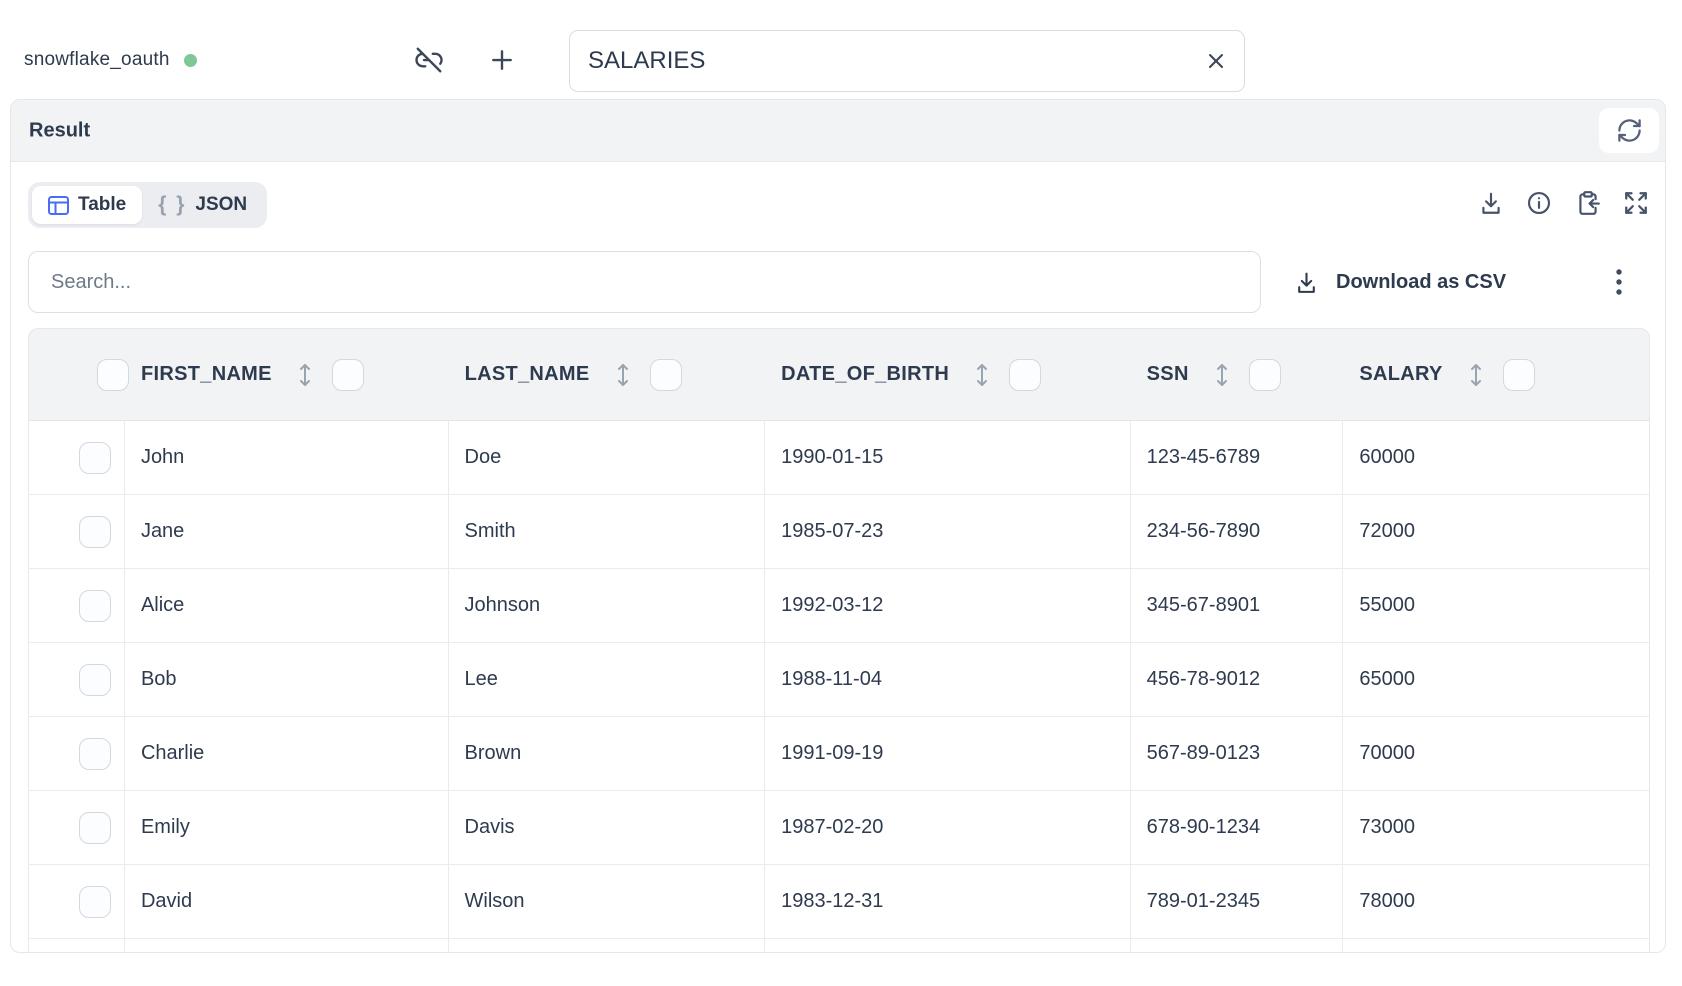  Describe the element at coordinates (58, 205) in the screenshot. I see `table-grid-icon` at that location.